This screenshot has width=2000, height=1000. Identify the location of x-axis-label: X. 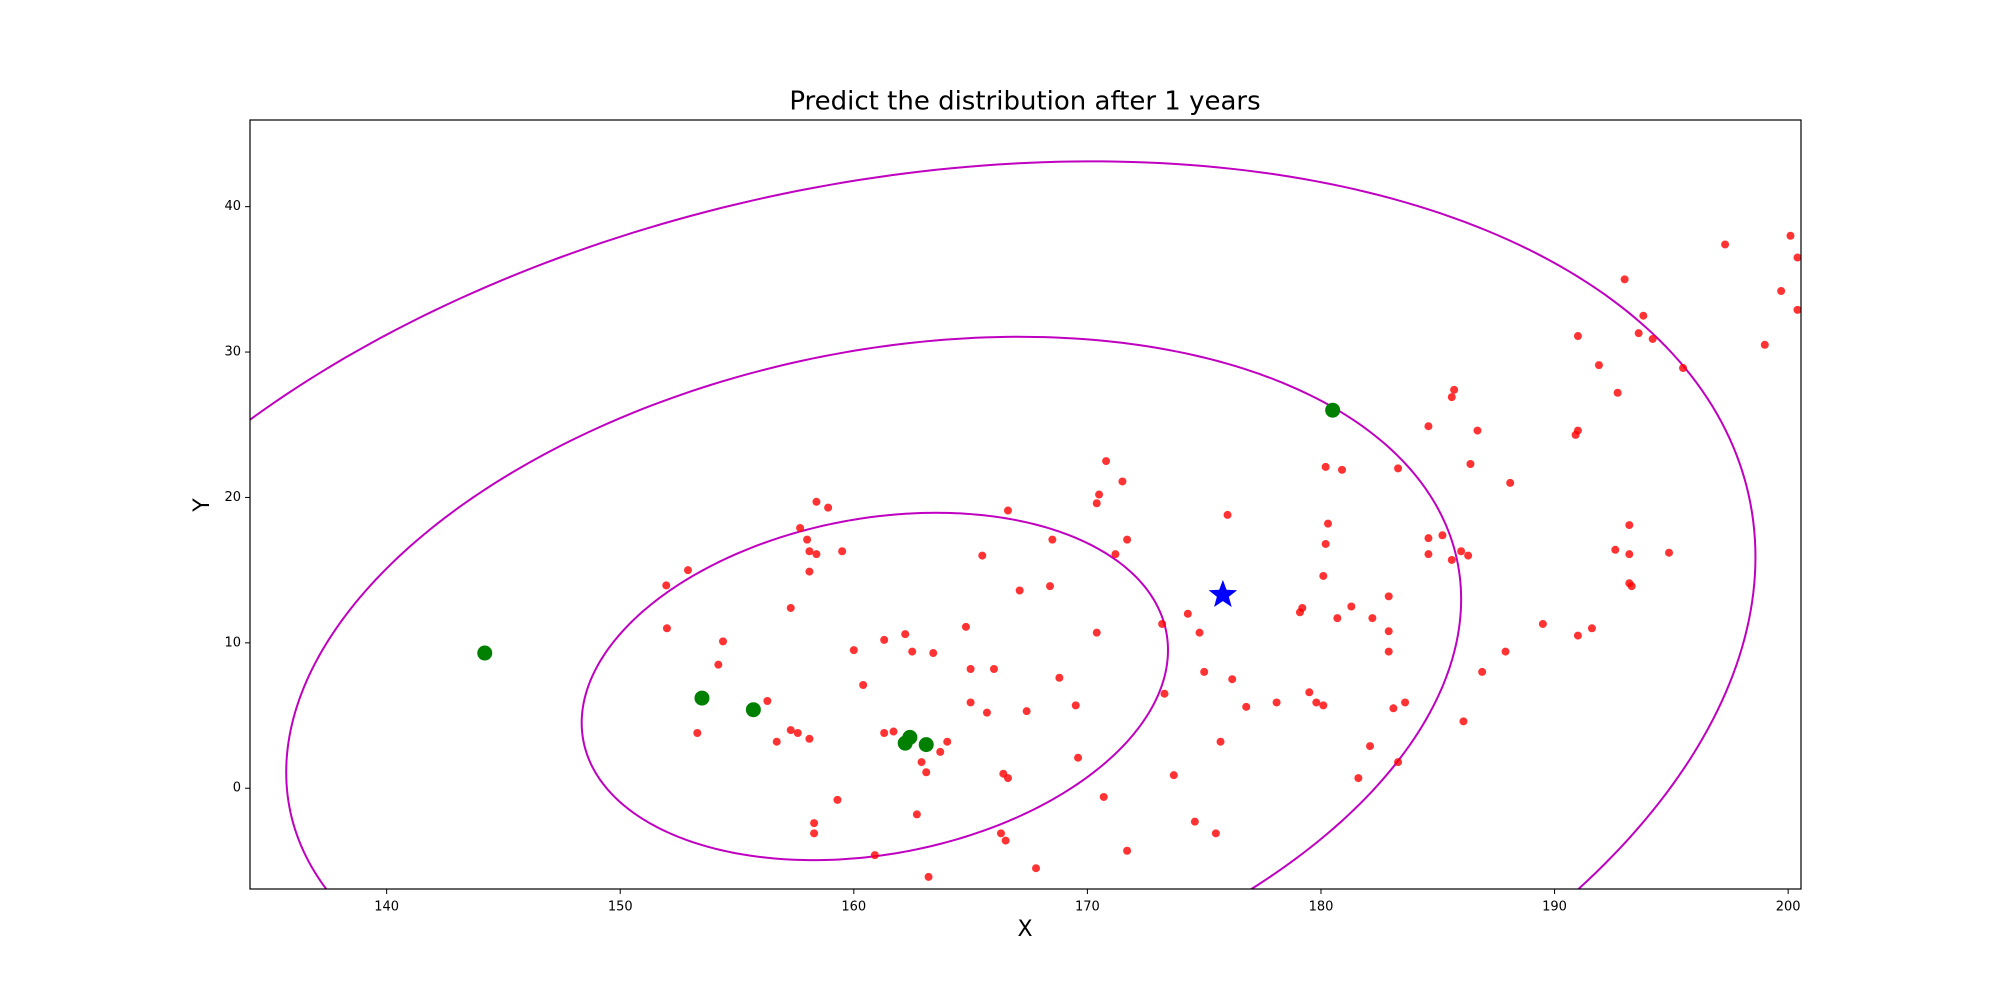
(1024, 929).